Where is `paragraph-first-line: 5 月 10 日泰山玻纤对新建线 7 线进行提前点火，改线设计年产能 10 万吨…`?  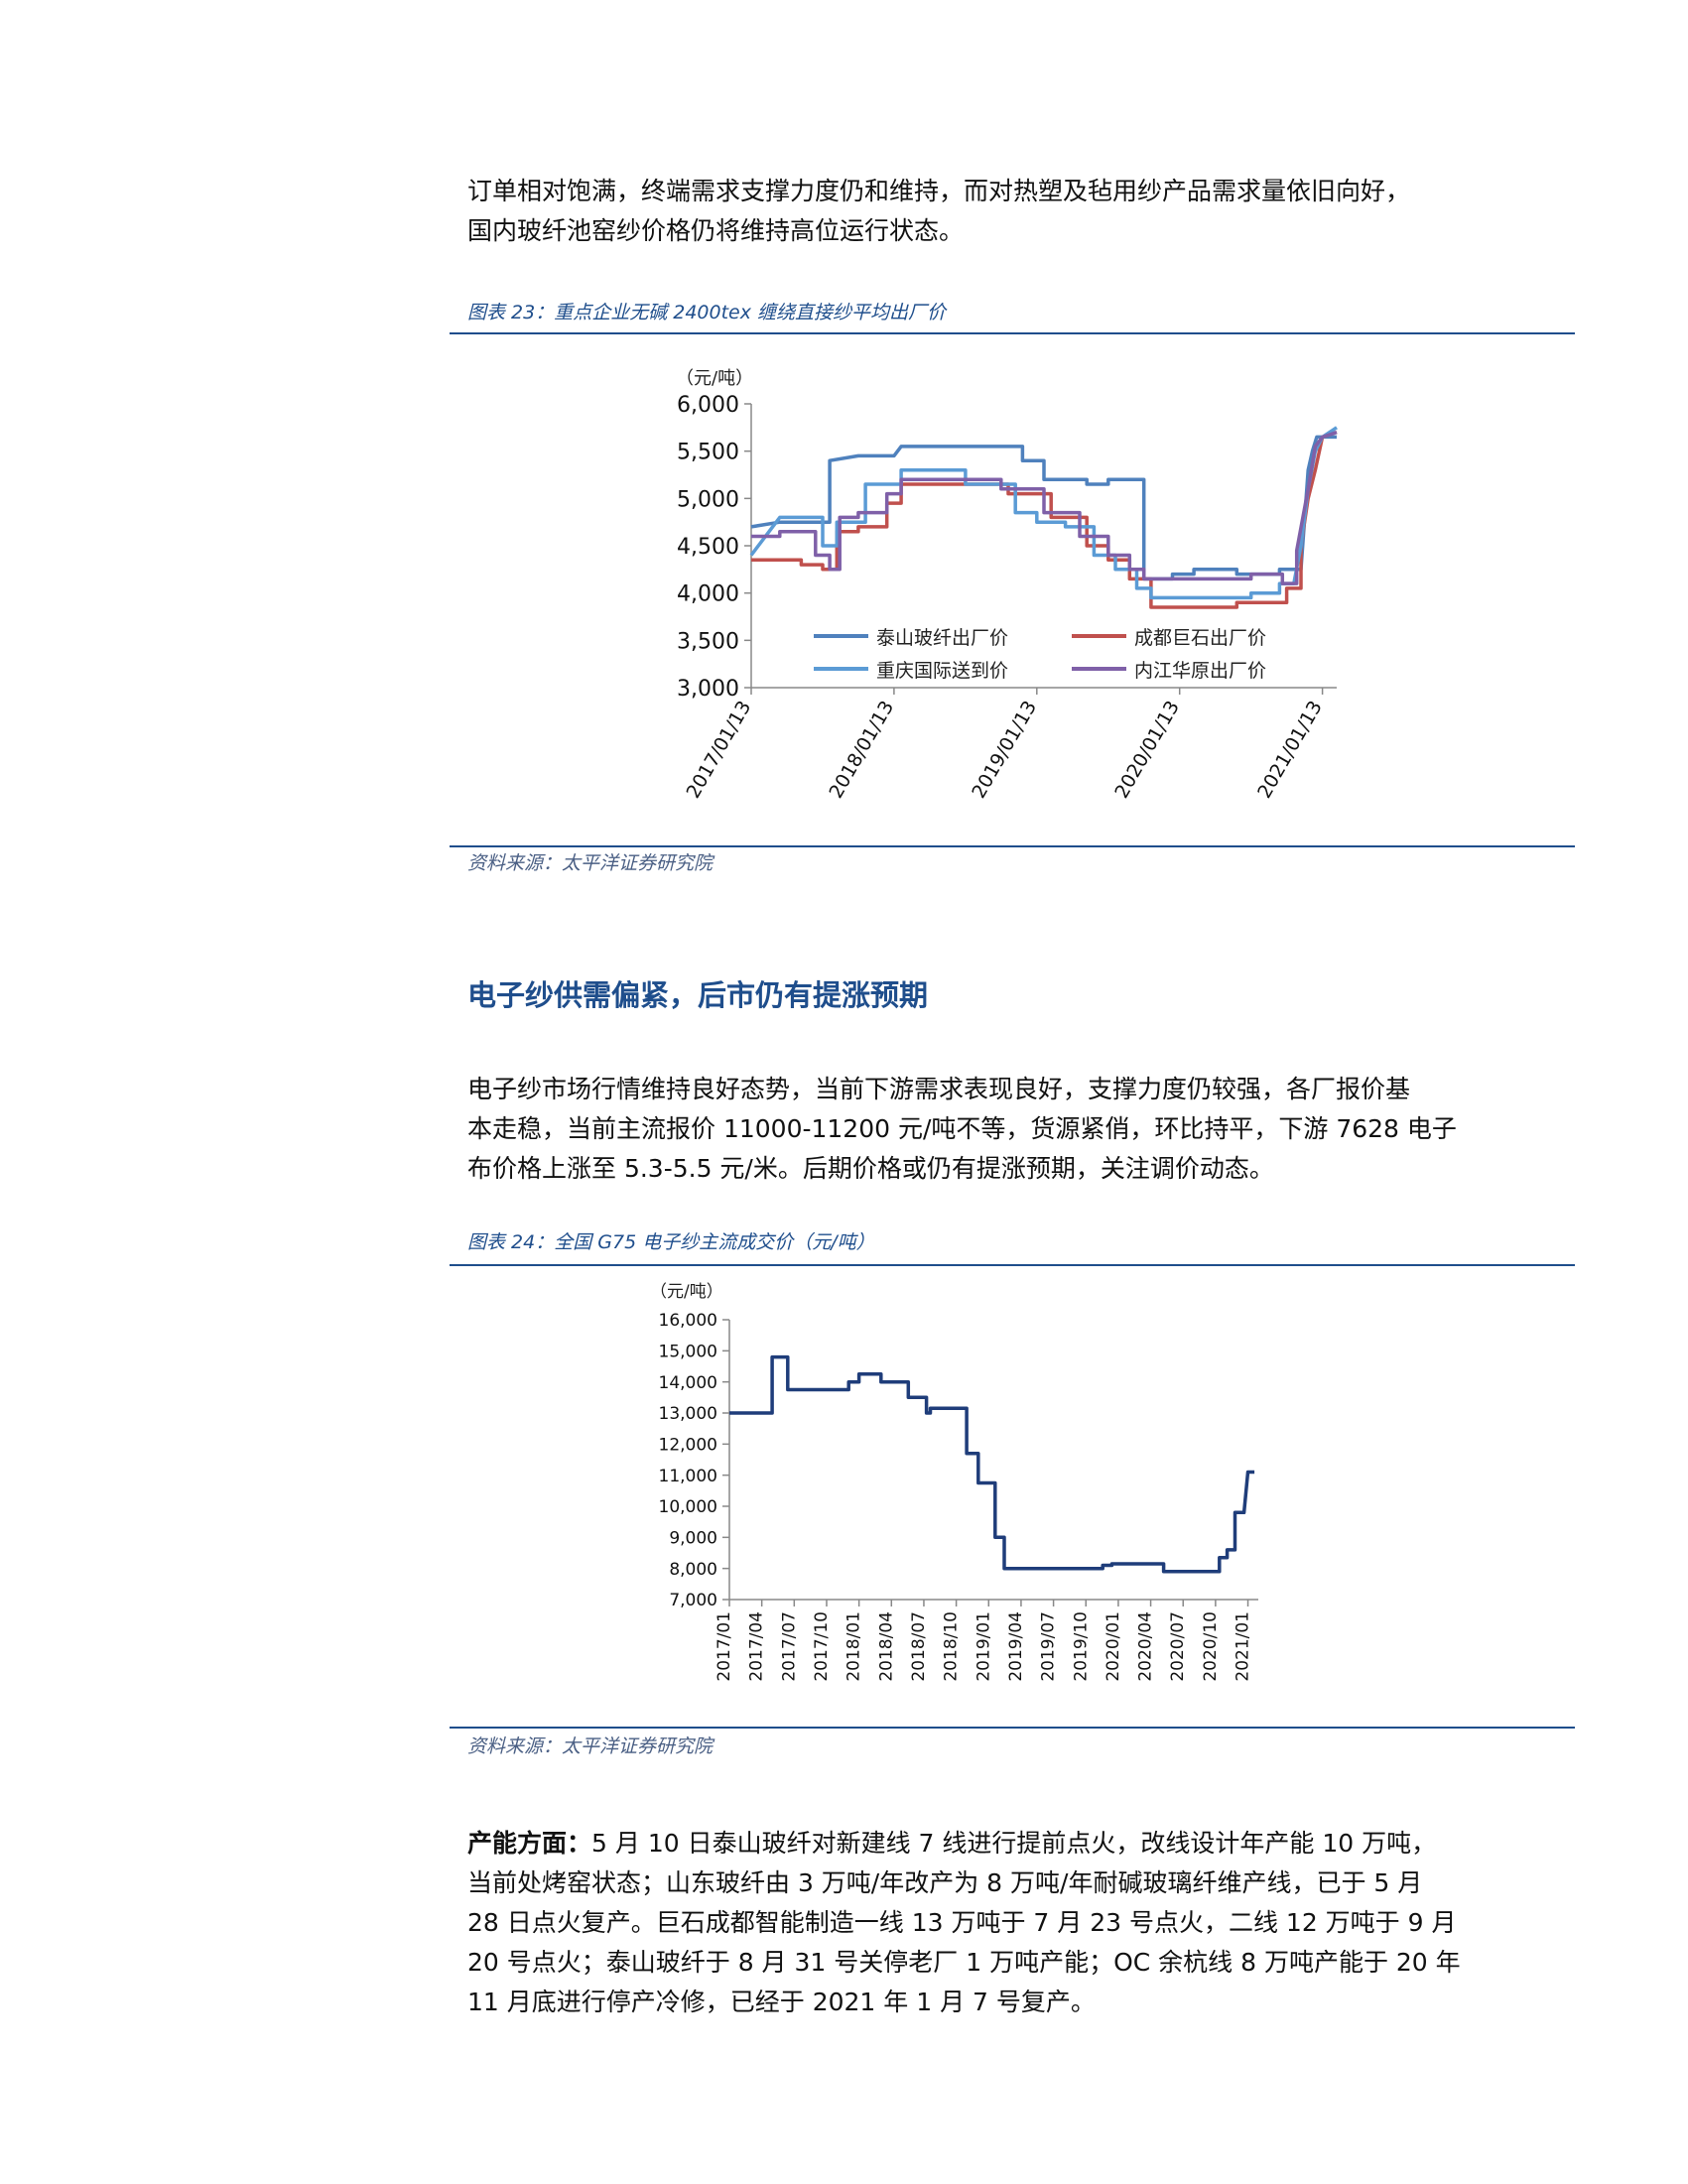 paragraph-first-line: 5 月 10 日泰山玻纤对新建线 7 线进行提前点火，改线设计年产能 10 万吨… is located at coordinates (1014, 1843).